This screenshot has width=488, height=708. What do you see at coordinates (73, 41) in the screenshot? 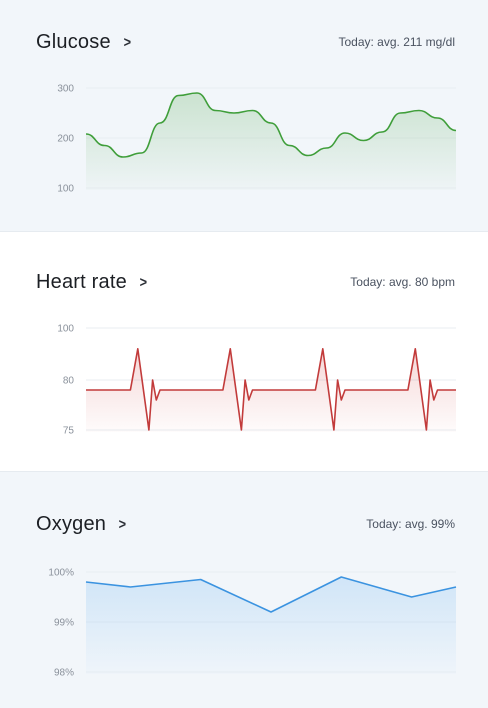
I see `glucose-title: Glucose` at bounding box center [73, 41].